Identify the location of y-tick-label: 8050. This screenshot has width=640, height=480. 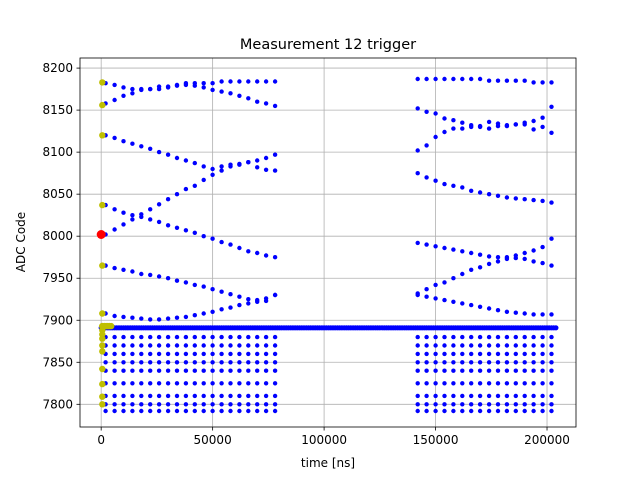
(57, 194).